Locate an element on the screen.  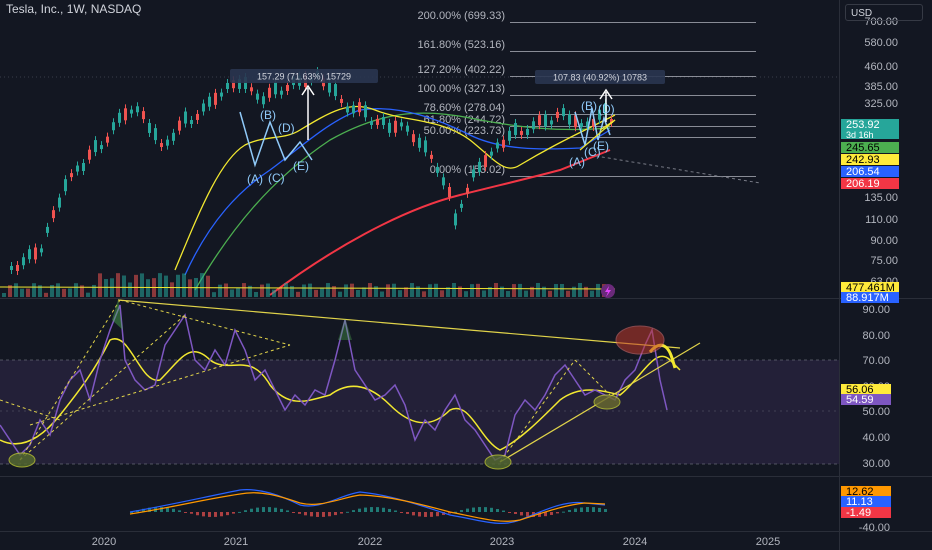
macd-signal is located at coordinates (367, 507).